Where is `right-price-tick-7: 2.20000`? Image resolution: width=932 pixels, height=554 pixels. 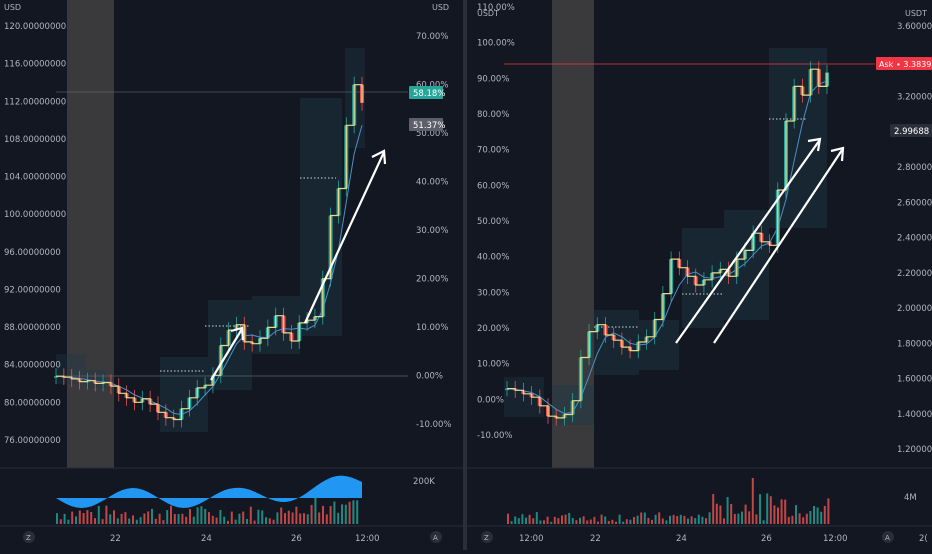
right-price-tick-7: 2.20000 is located at coordinates (914, 274).